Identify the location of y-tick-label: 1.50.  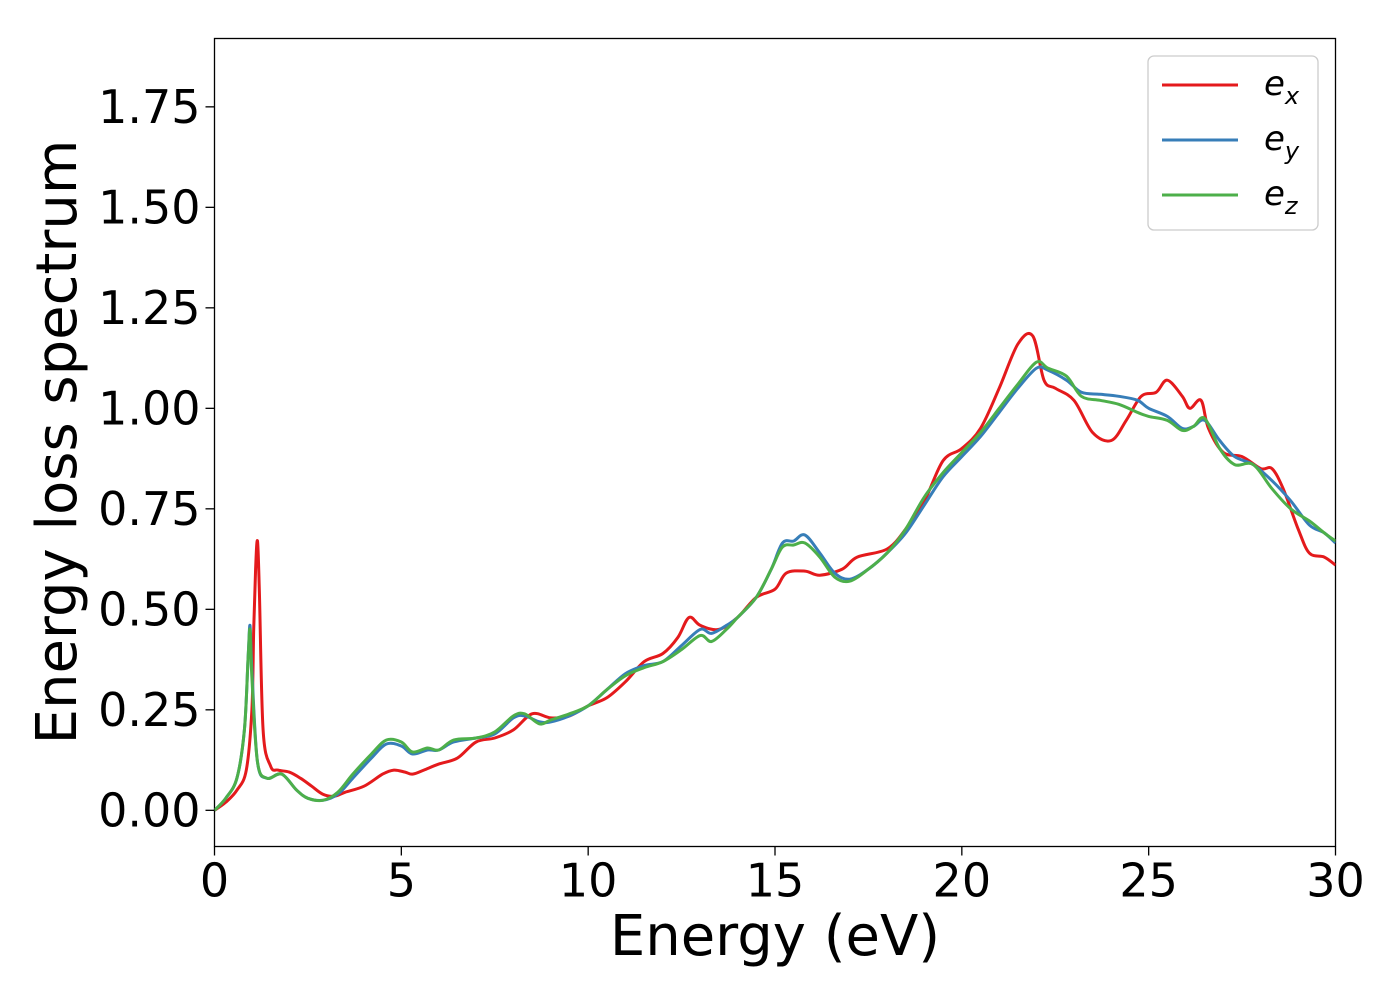
(149, 207).